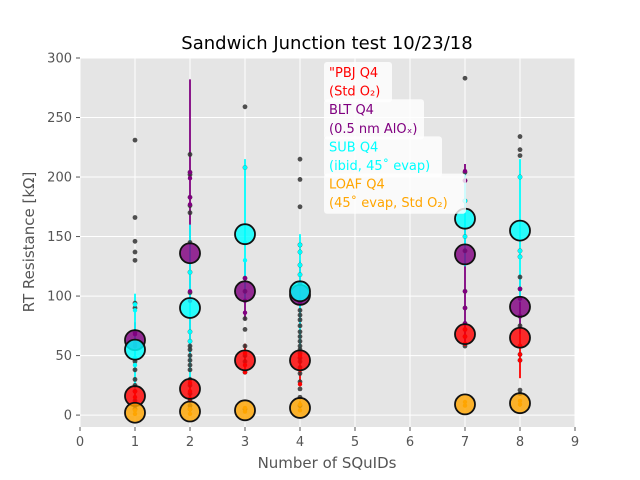 The height and width of the screenshot is (480, 640). I want to click on y-tick-label: 100, so click(59, 297).